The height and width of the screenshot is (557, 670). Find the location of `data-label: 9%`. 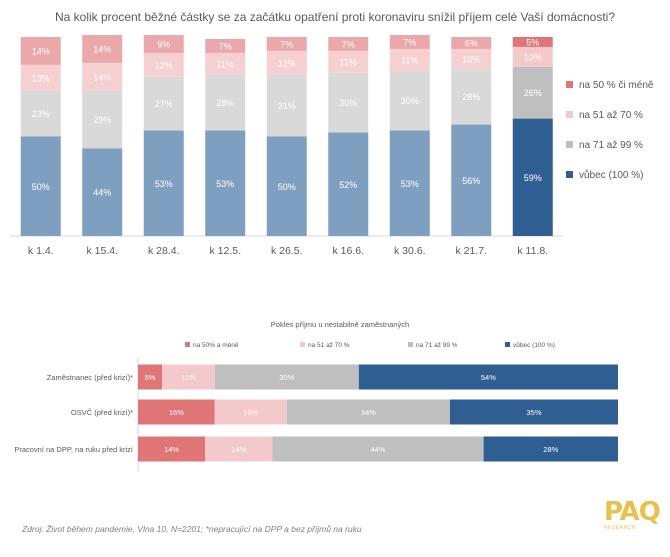

data-label: 9% is located at coordinates (163, 44).